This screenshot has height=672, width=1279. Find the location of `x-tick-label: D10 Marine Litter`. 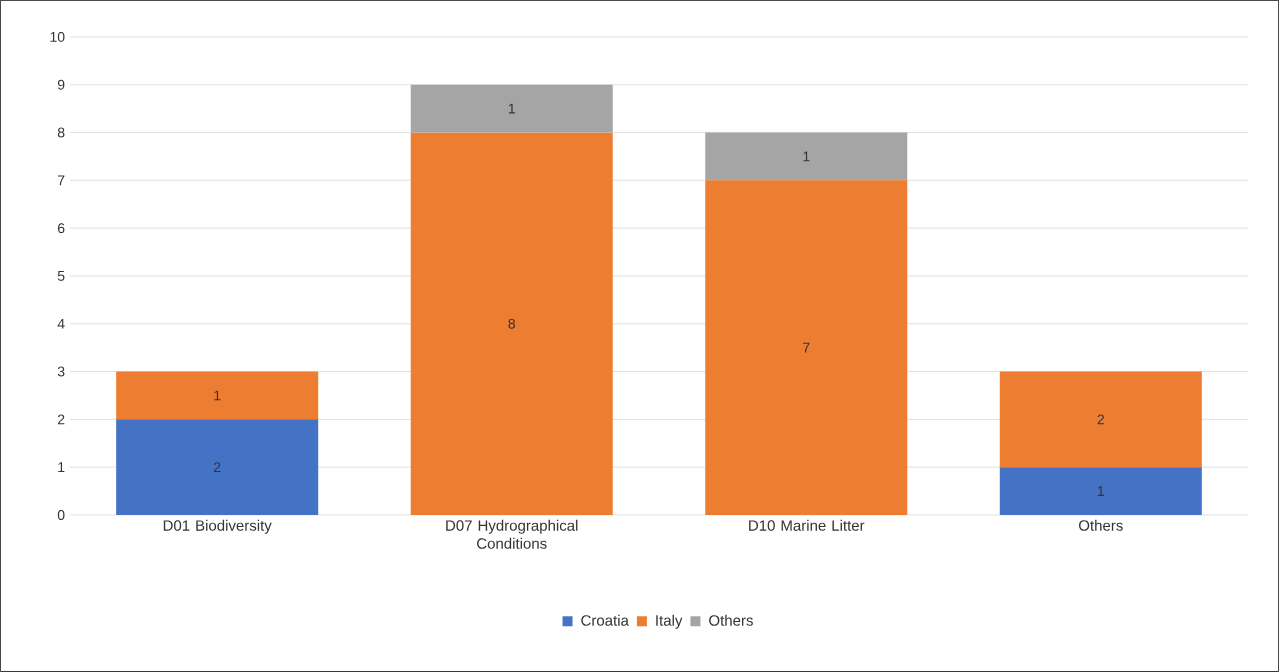

x-tick-label: D10 Marine Litter is located at coordinates (807, 525).